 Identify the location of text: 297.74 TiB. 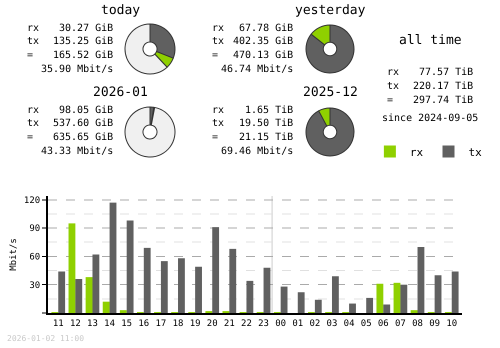
(443, 100).